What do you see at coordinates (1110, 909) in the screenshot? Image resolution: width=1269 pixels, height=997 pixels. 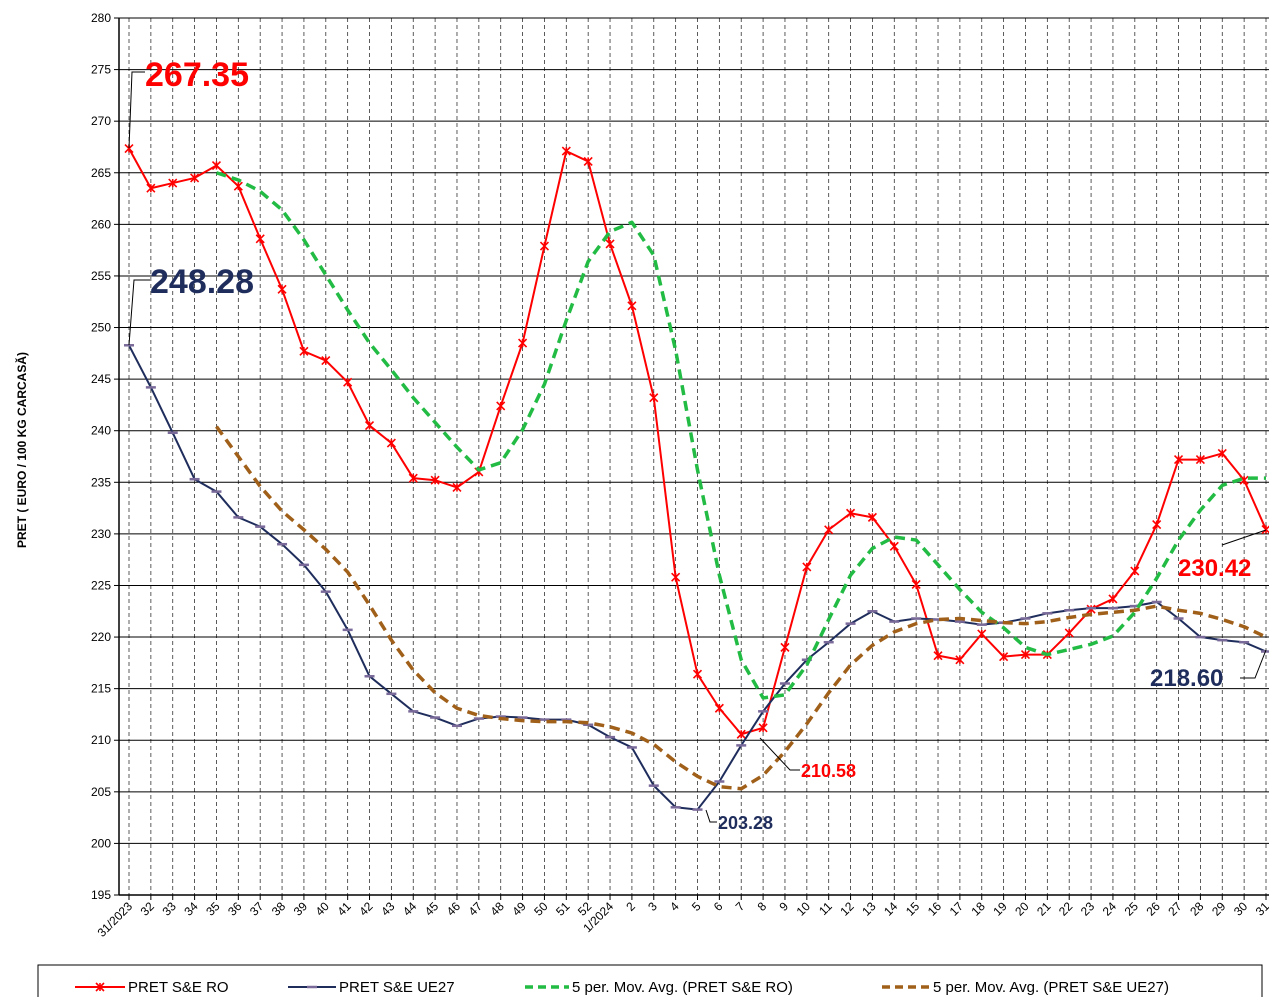 I see `x-tick-label: 24` at bounding box center [1110, 909].